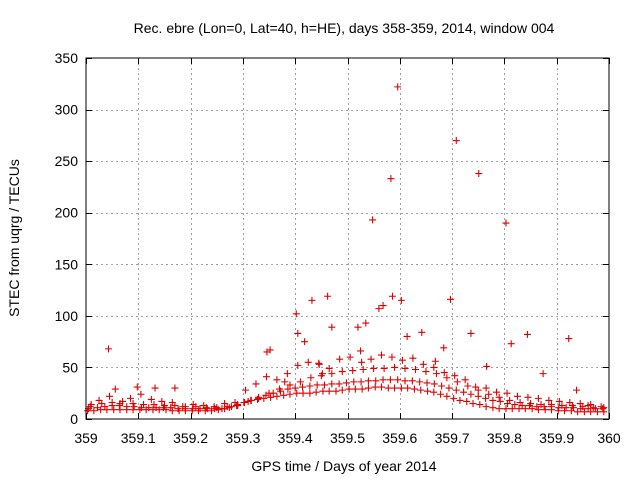 The height and width of the screenshot is (480, 640). What do you see at coordinates (14, 238) in the screenshot?
I see `y-axis-label: STEC from uqrg / TECUs` at bounding box center [14, 238].